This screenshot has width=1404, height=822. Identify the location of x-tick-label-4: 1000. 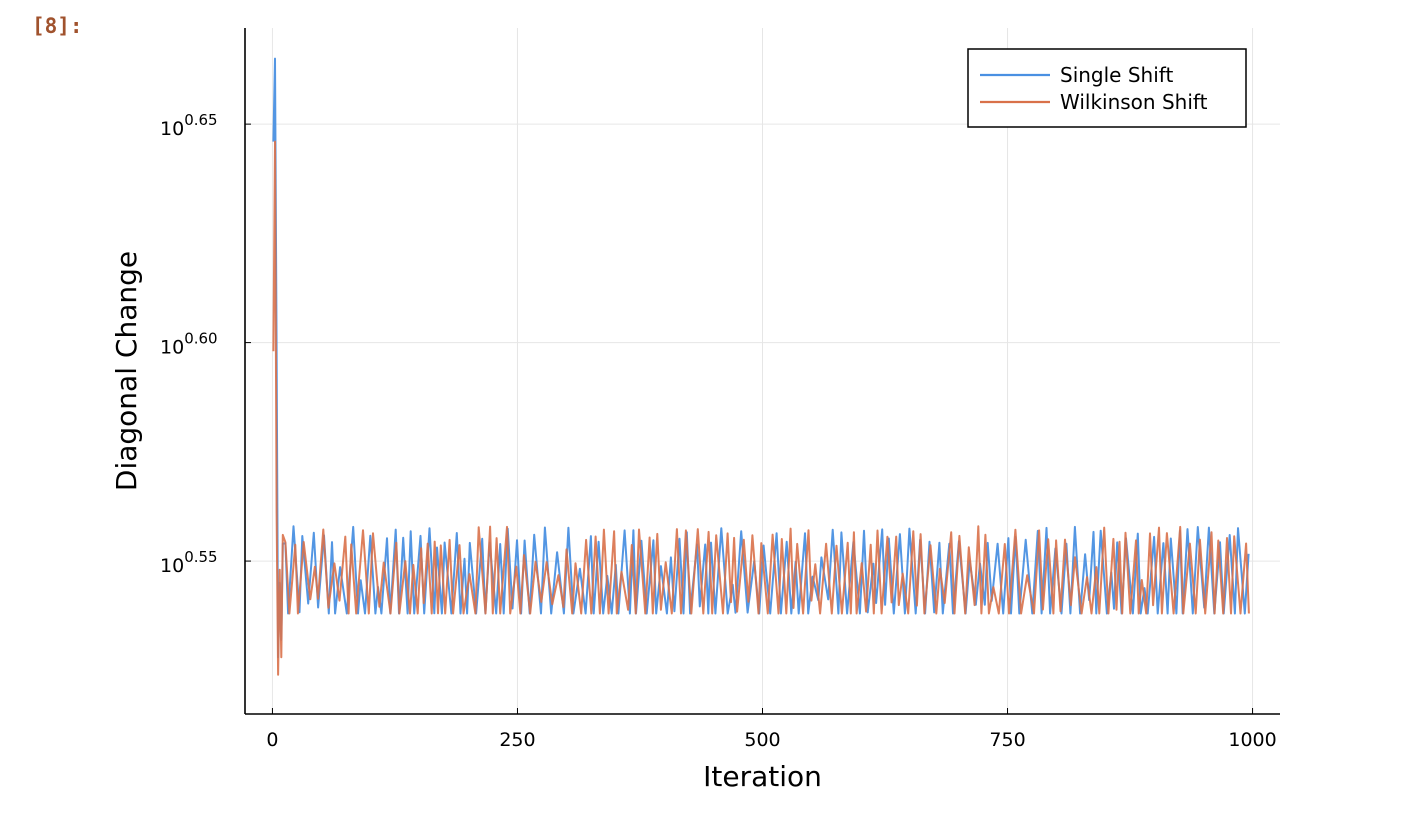
(1252, 740).